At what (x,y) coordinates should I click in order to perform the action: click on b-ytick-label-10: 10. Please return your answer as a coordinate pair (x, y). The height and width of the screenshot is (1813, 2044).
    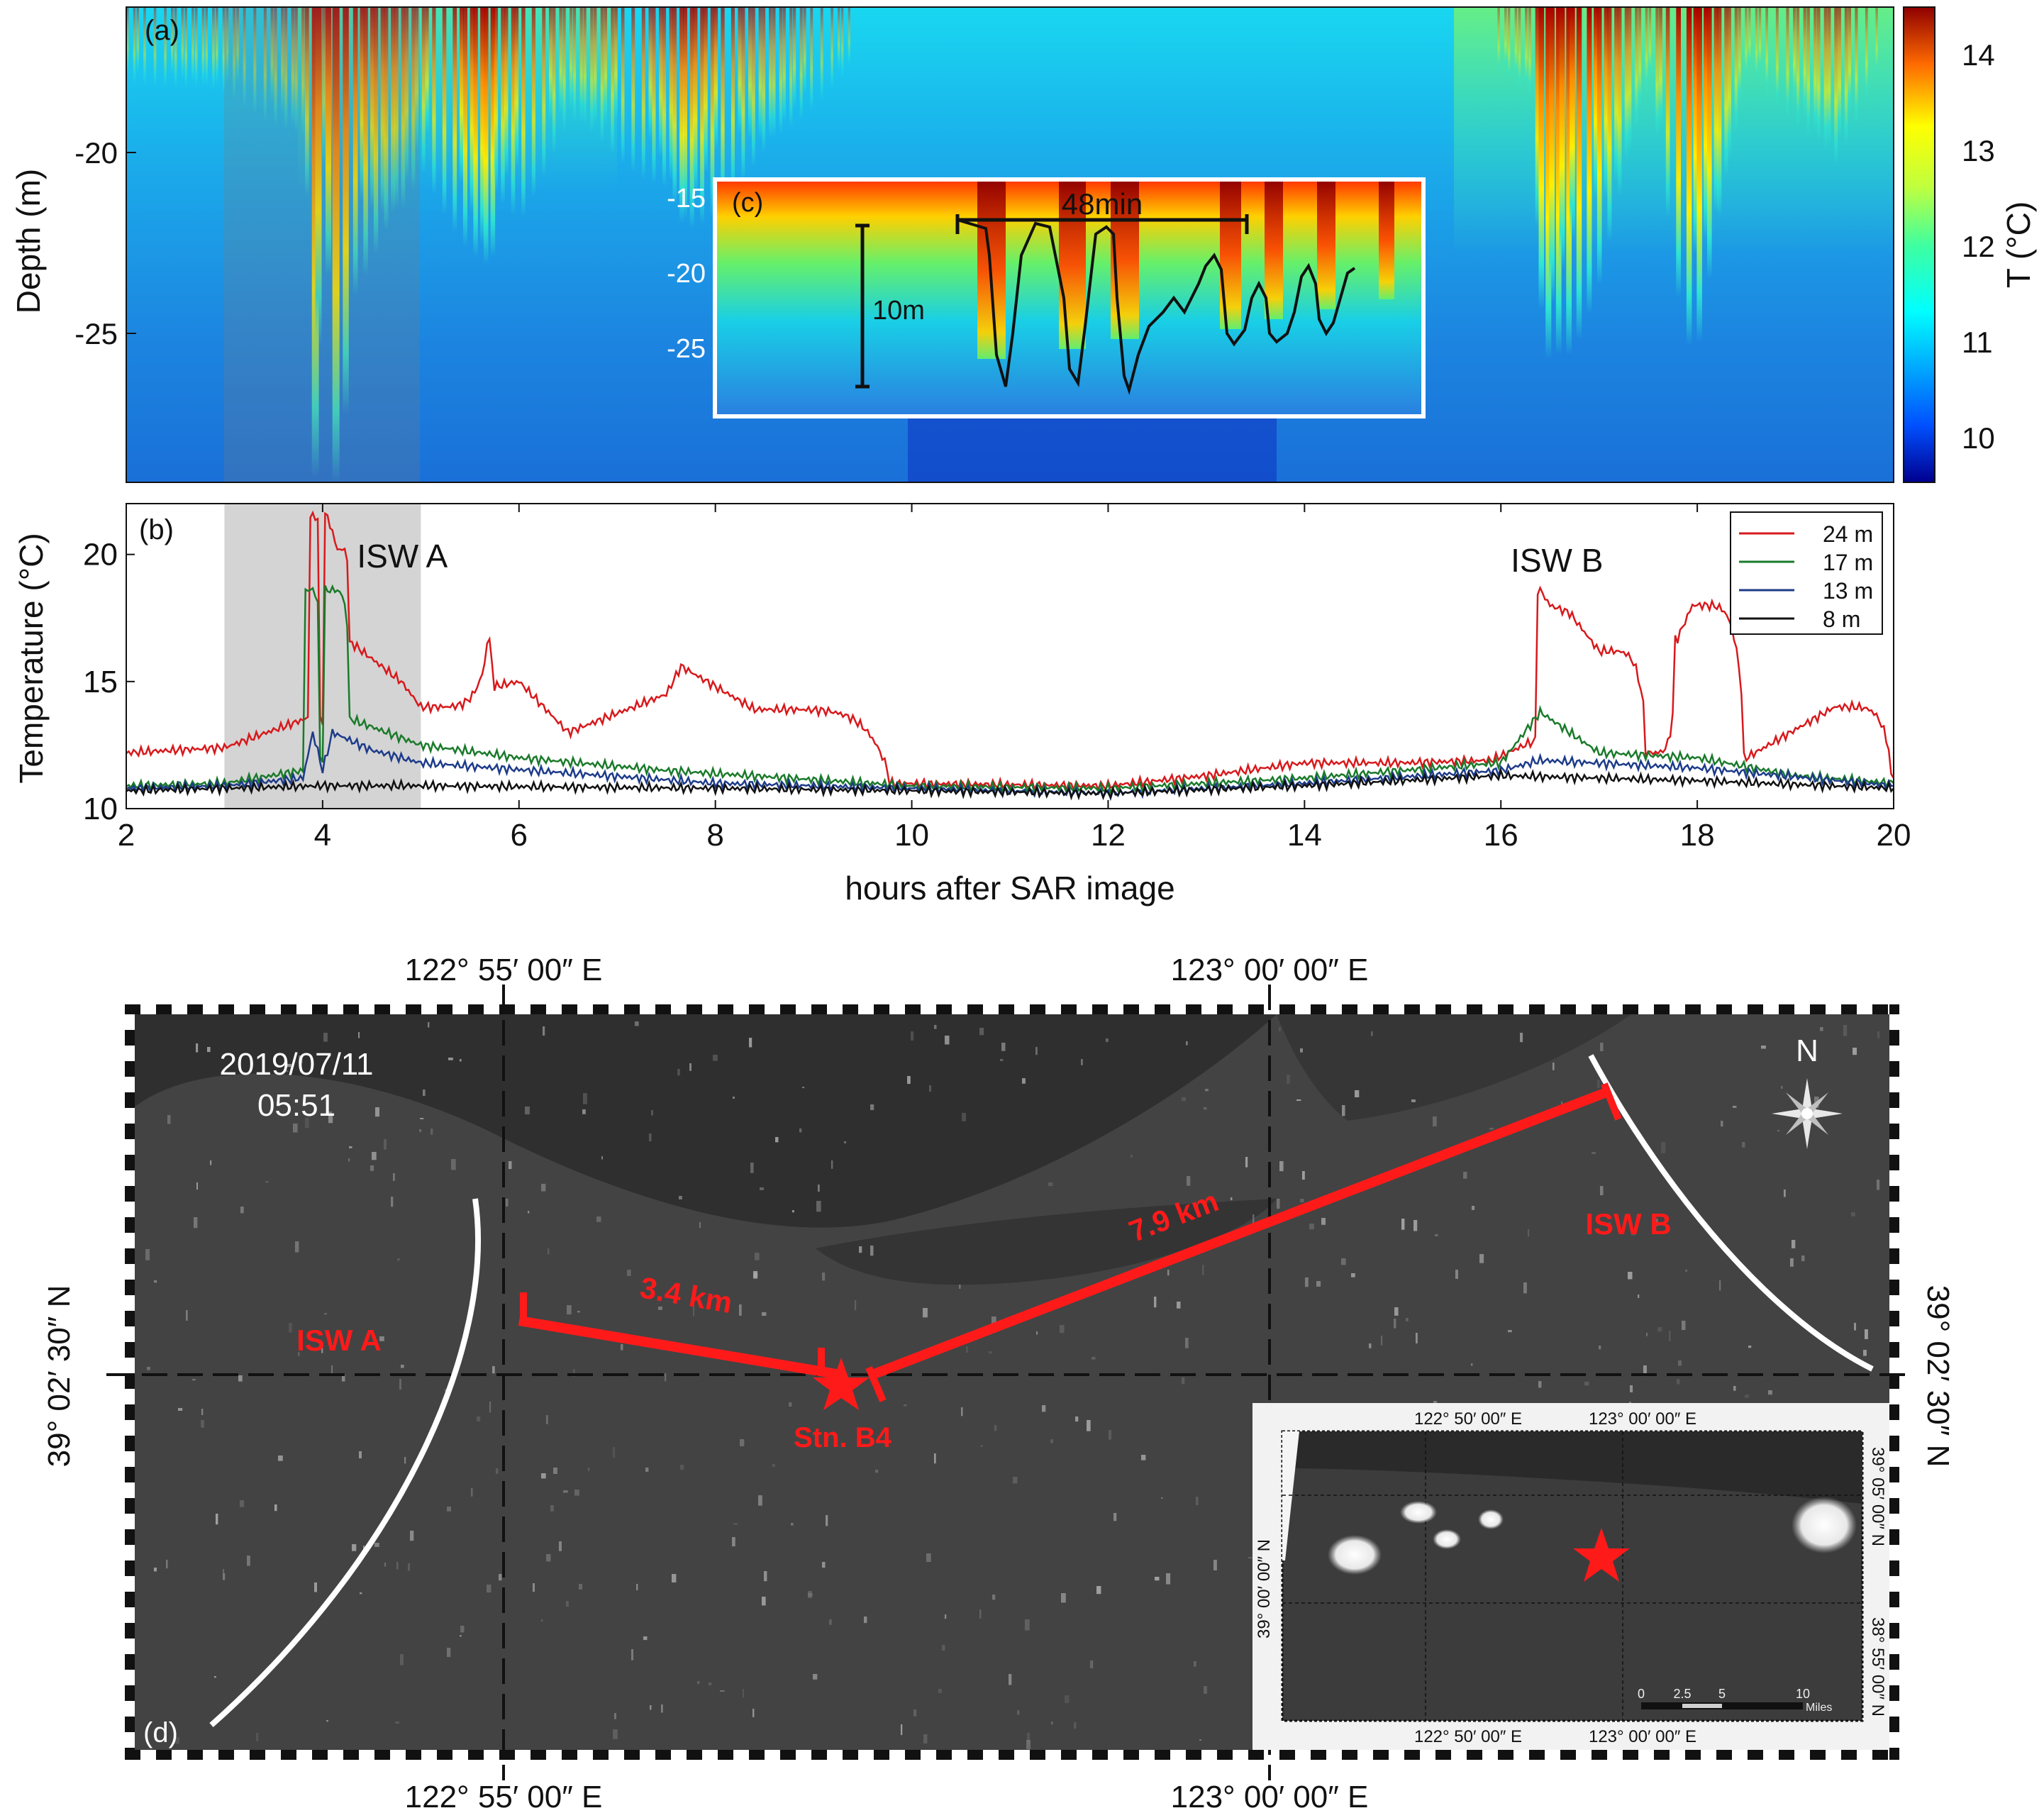
    Looking at the image, I should click on (100, 809).